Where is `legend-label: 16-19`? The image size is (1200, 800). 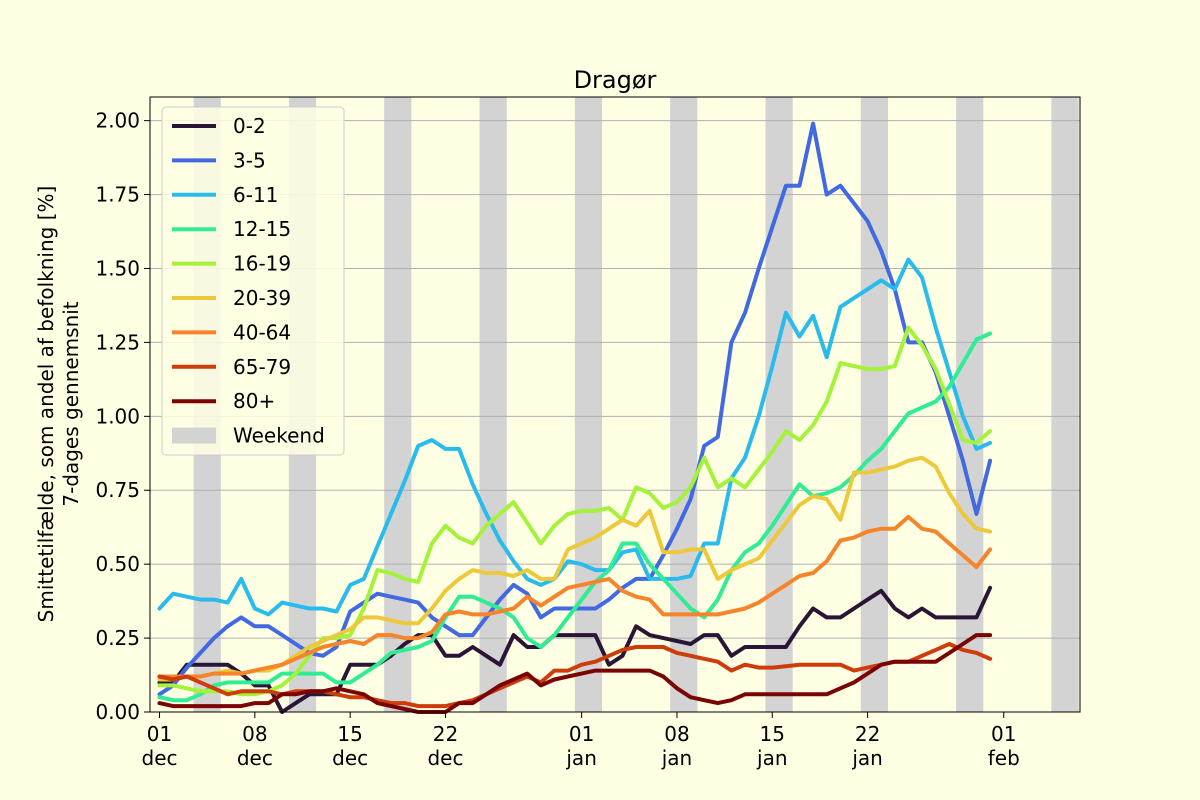
legend-label: 16-19 is located at coordinates (262, 264).